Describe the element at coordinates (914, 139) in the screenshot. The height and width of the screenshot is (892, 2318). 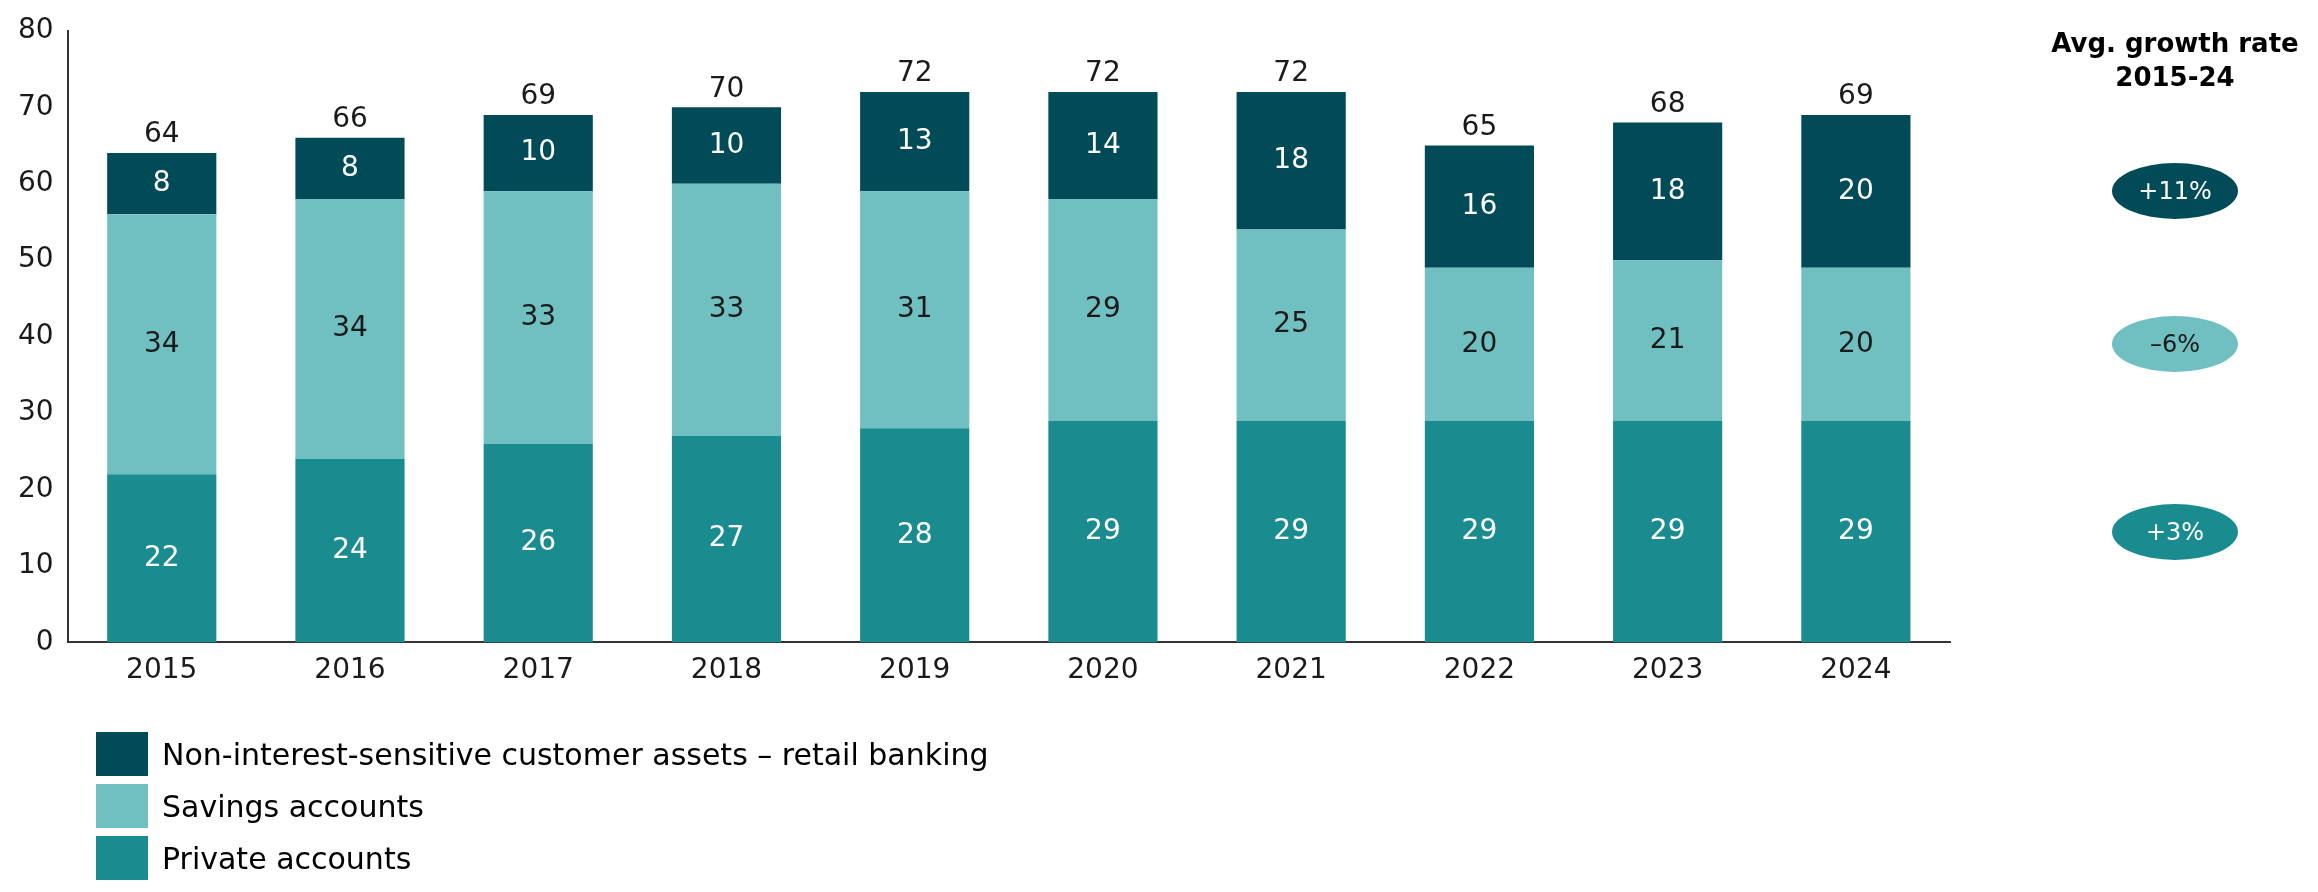
I see `data-label: 13` at that location.